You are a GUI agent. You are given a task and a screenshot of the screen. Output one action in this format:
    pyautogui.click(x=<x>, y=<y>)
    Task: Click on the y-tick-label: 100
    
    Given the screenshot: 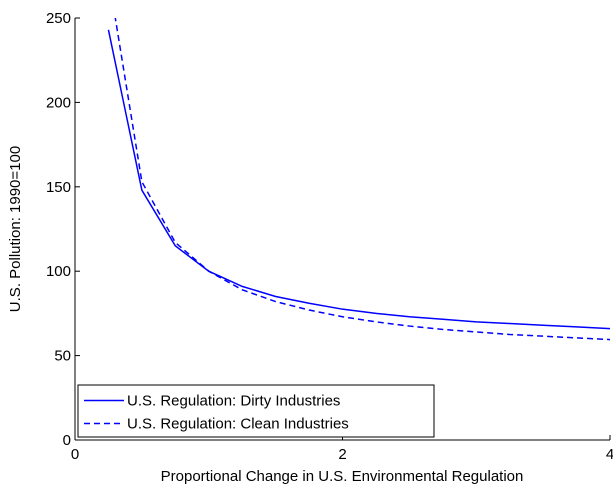 What is the action you would take?
    pyautogui.click(x=58, y=271)
    